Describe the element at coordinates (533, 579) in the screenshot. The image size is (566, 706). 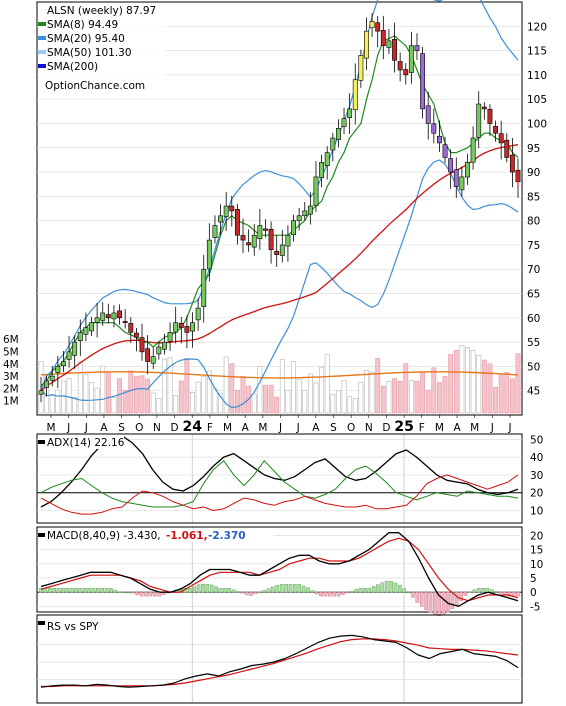
I see `macd-tick-label: 5` at that location.